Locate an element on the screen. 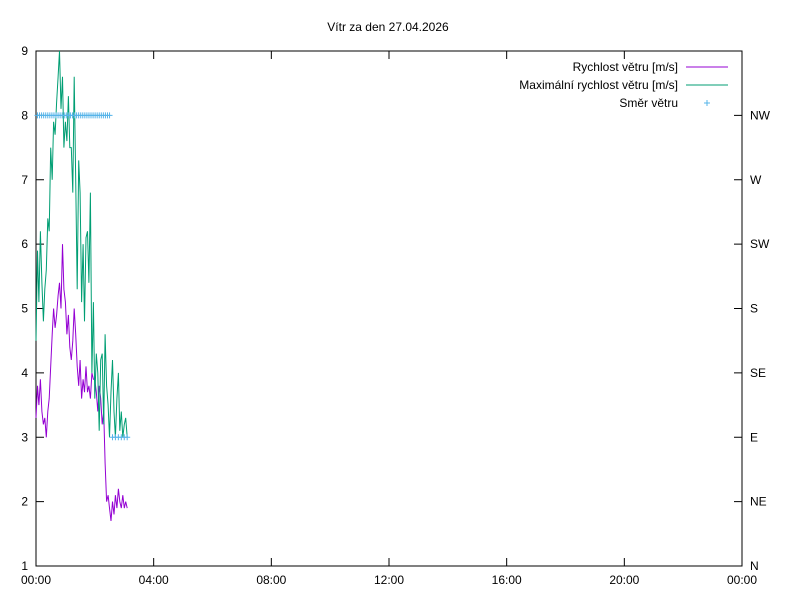 The height and width of the screenshot is (600, 800). y2-tick-label: S is located at coordinates (754, 309).